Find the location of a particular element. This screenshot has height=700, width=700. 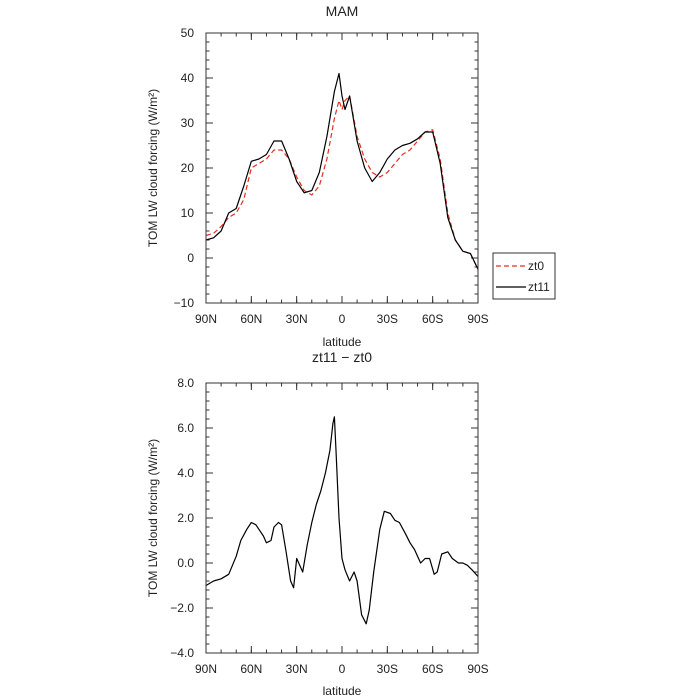

y-tick-label: 10 is located at coordinates (188, 213).